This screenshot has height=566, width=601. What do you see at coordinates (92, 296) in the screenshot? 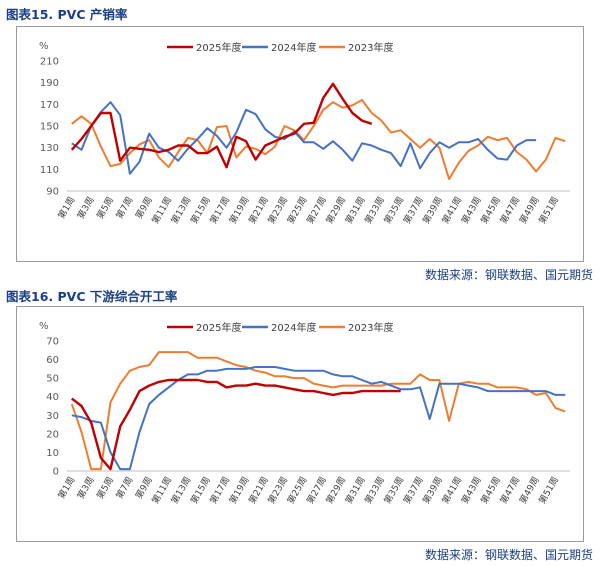
I see `figure-16-title: 图表16. PVC 下游综合开工率` at bounding box center [92, 296].